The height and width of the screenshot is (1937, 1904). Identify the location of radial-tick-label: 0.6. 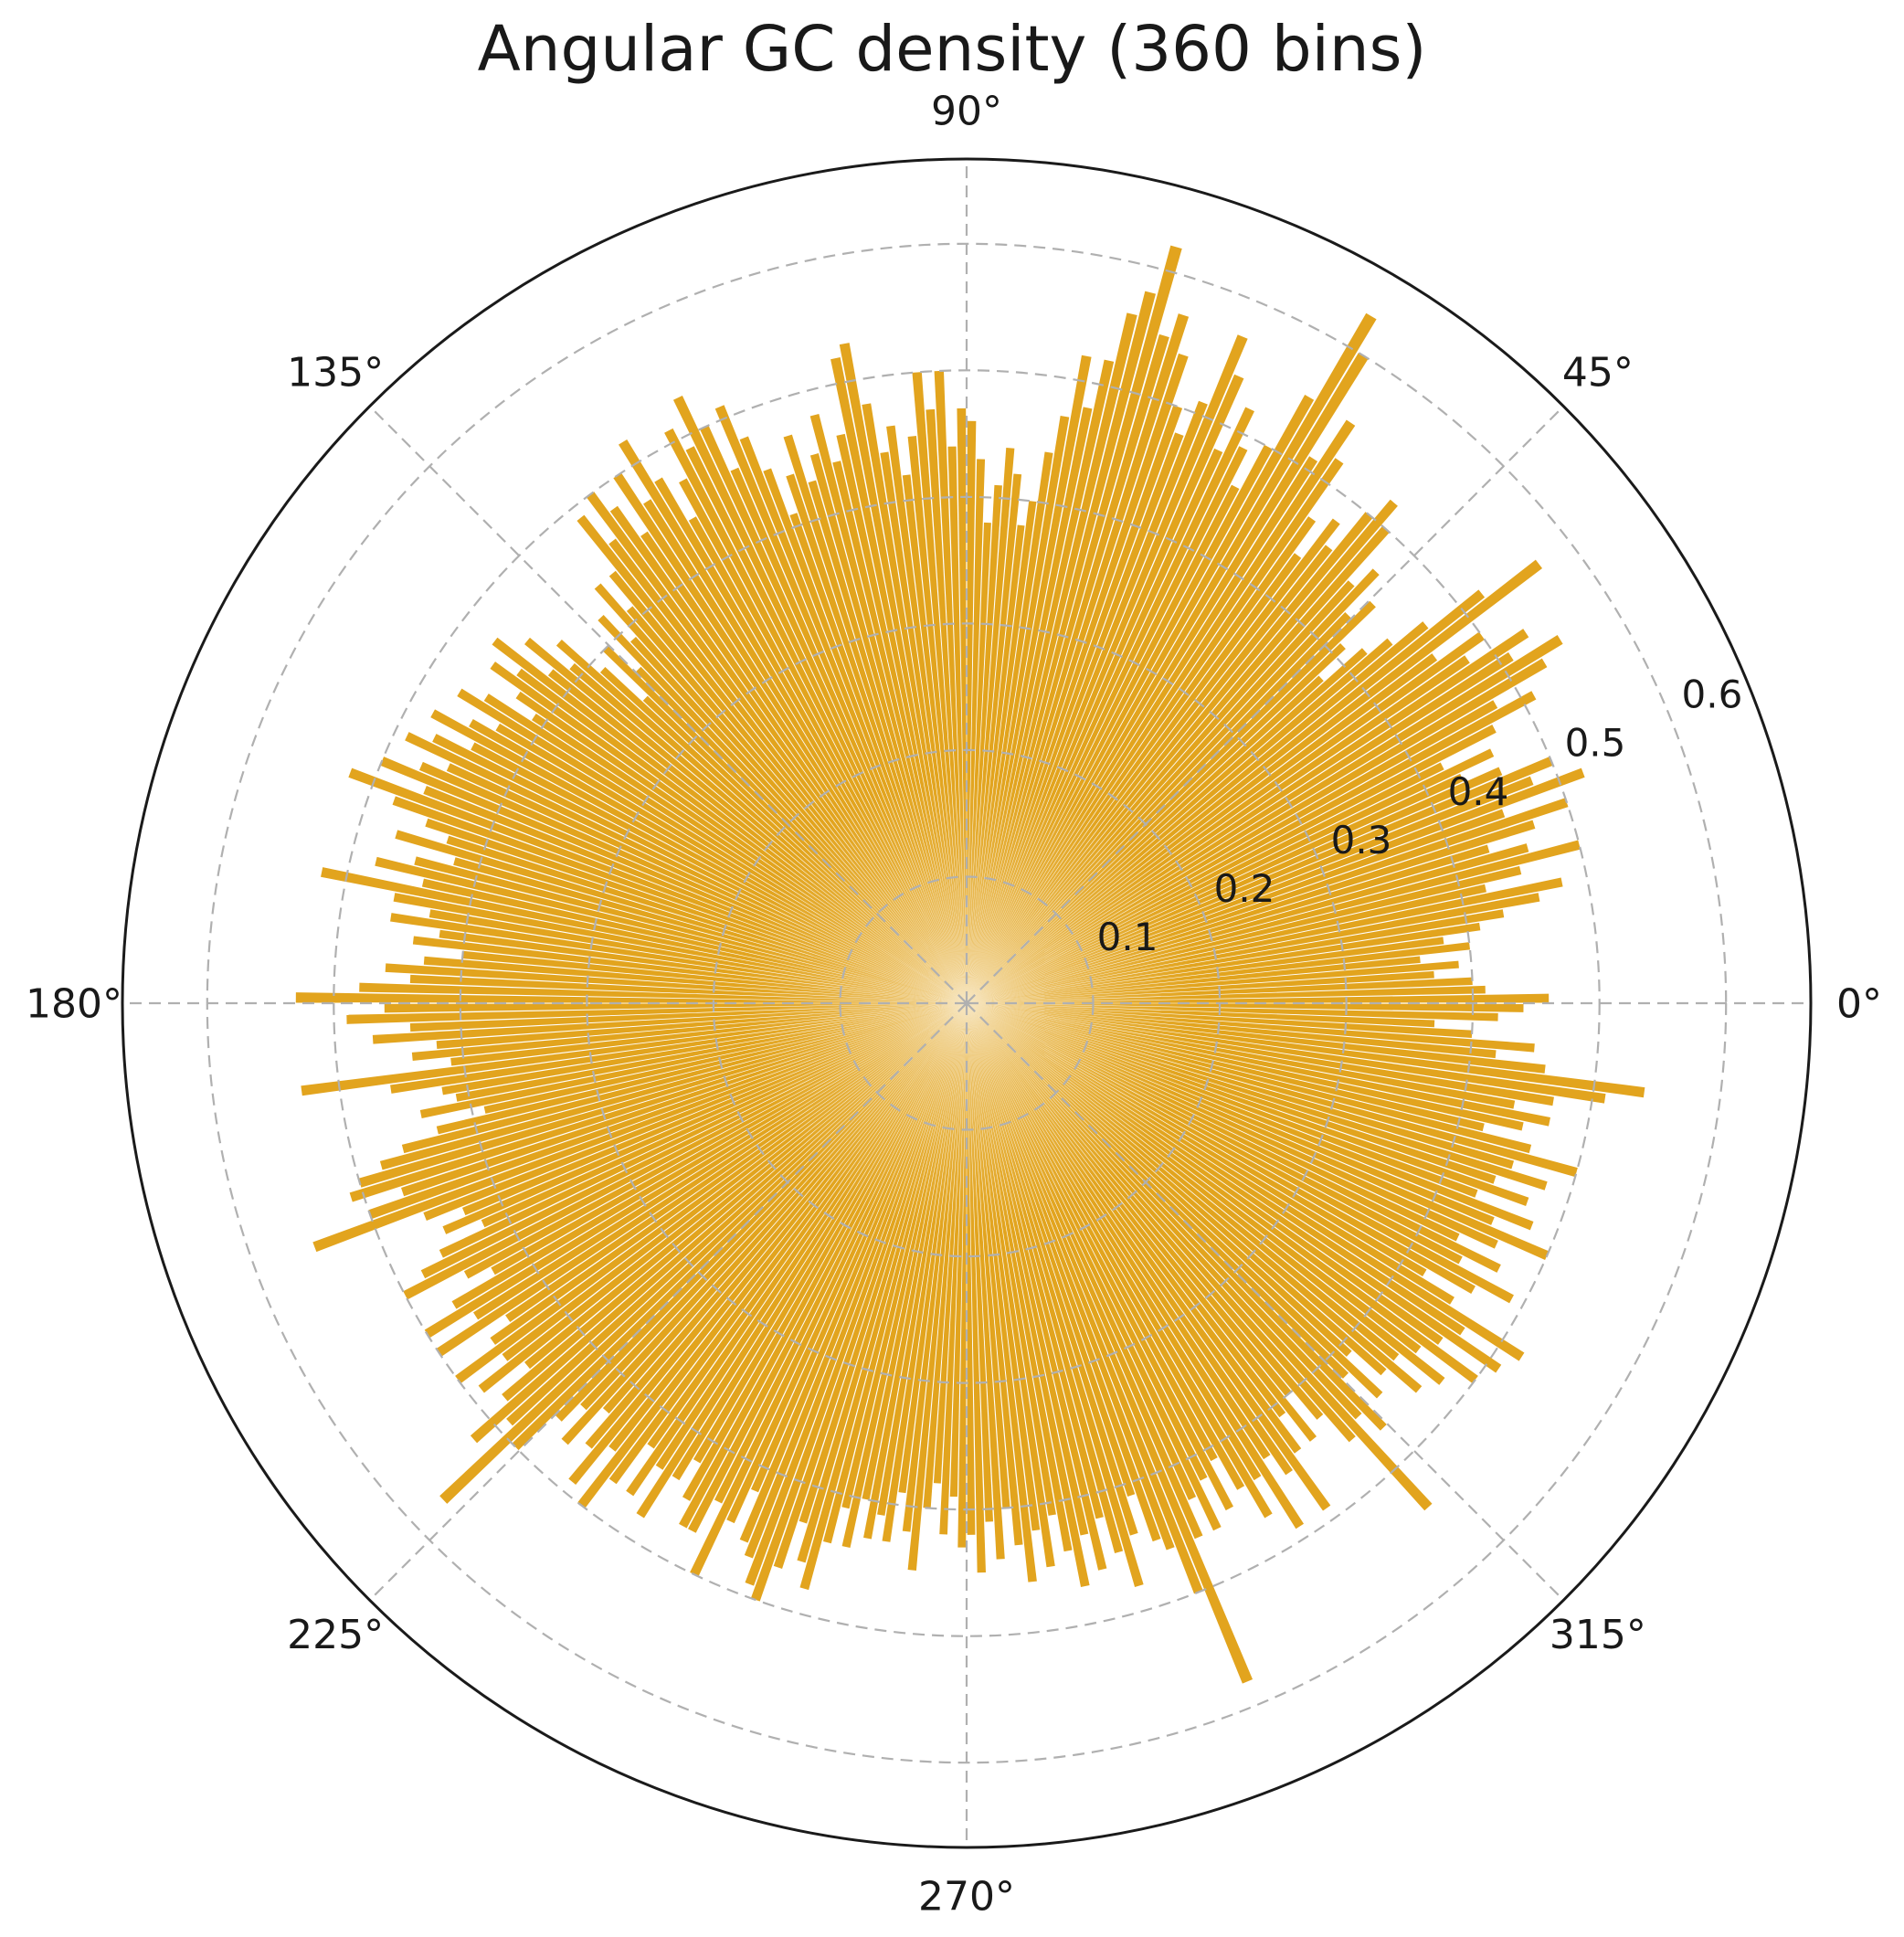
(1713, 695).